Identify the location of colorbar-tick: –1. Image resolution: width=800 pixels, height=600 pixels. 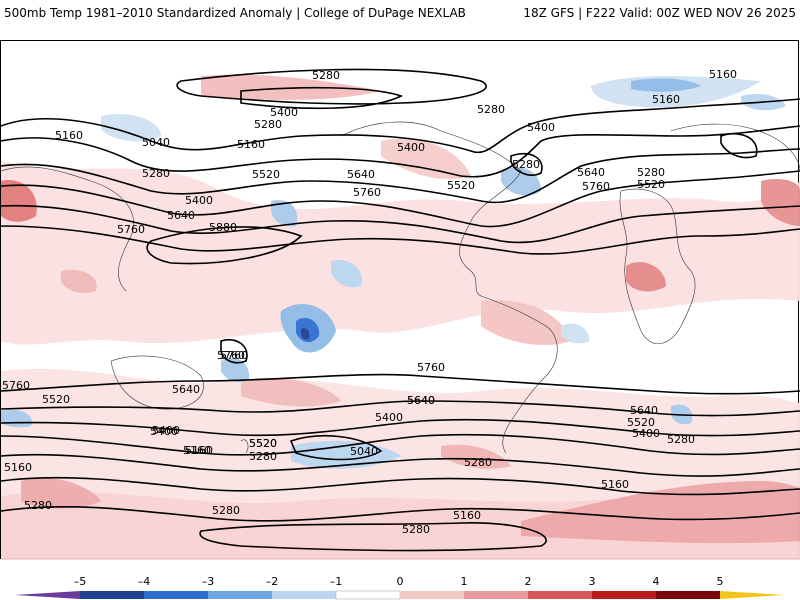
(336, 581).